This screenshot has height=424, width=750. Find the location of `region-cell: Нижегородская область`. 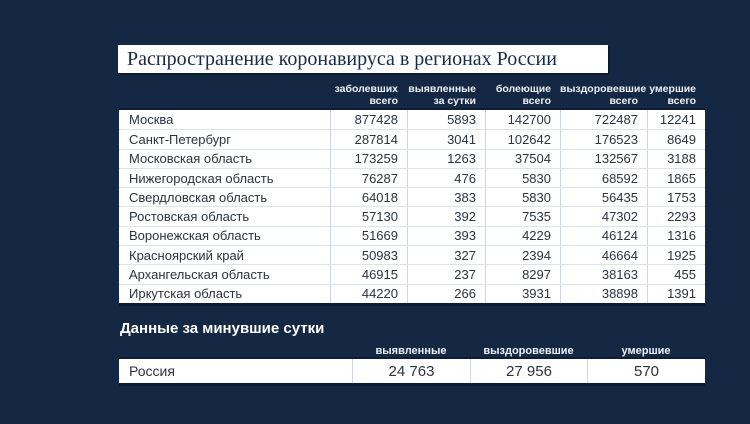

region-cell: Нижегородская область is located at coordinates (201, 178).